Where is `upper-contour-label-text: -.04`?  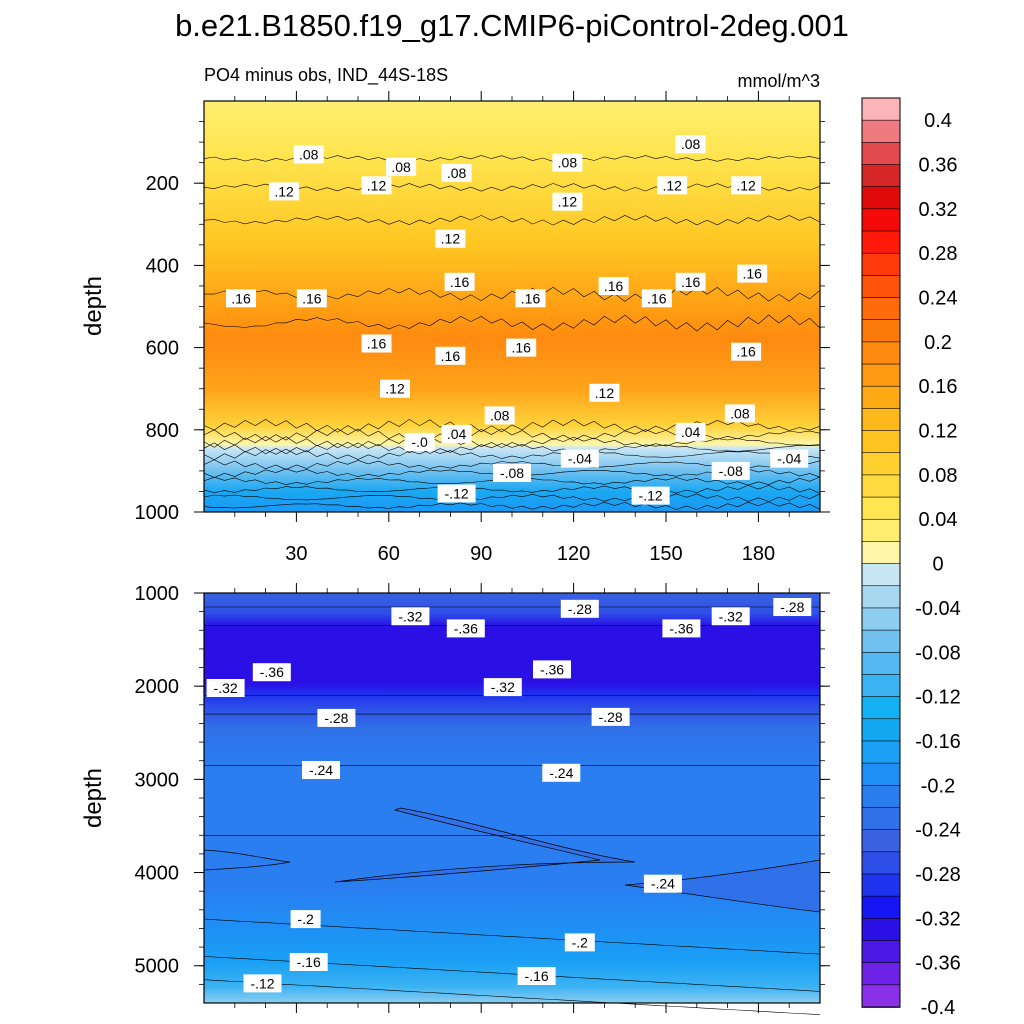
upper-contour-label-text: -.04 is located at coordinates (580, 459).